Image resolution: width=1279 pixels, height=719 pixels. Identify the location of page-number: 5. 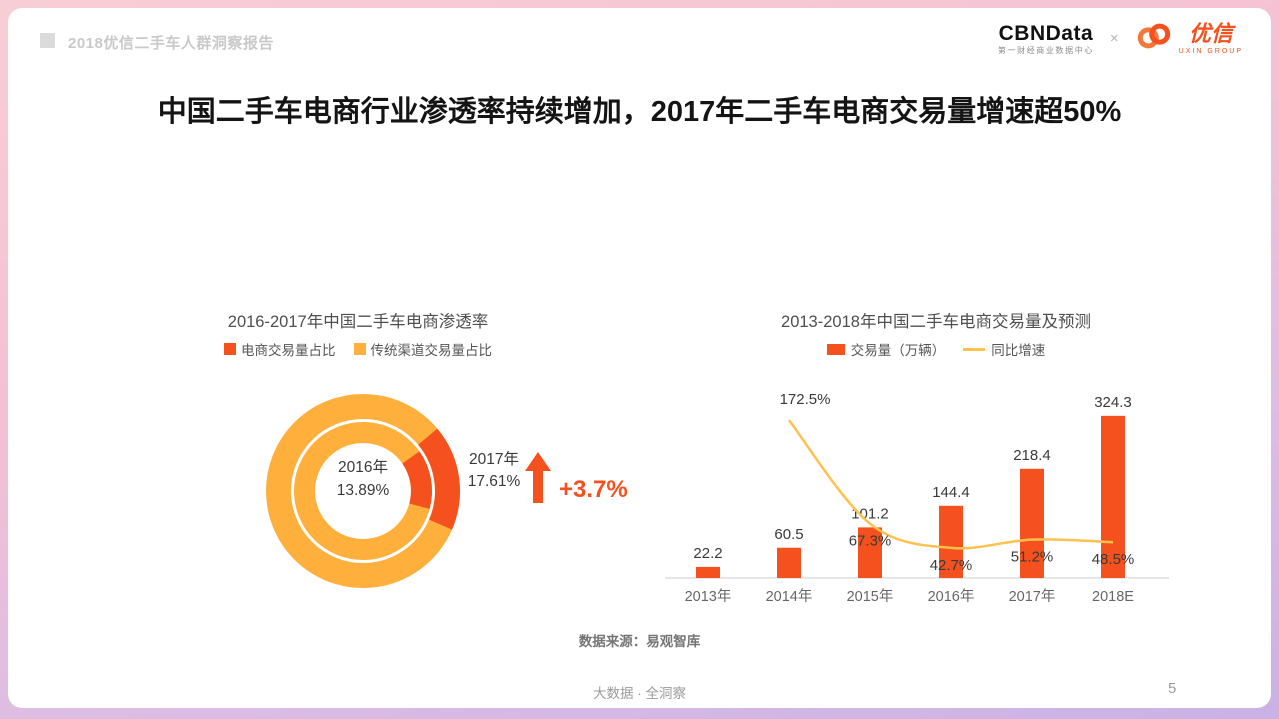
(1172, 688).